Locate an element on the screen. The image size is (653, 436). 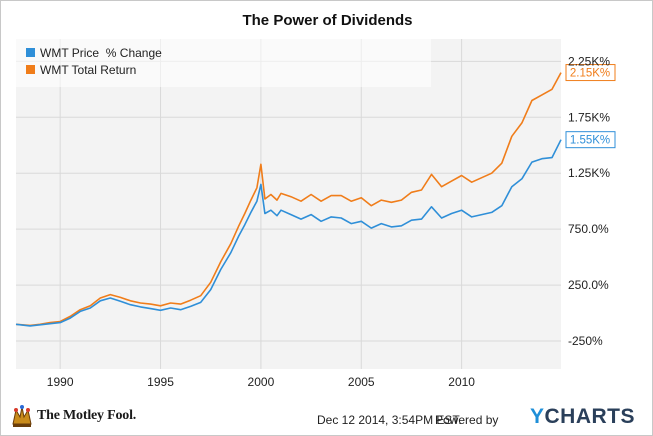
ycharts-logo-y: Y is located at coordinates (537, 416).